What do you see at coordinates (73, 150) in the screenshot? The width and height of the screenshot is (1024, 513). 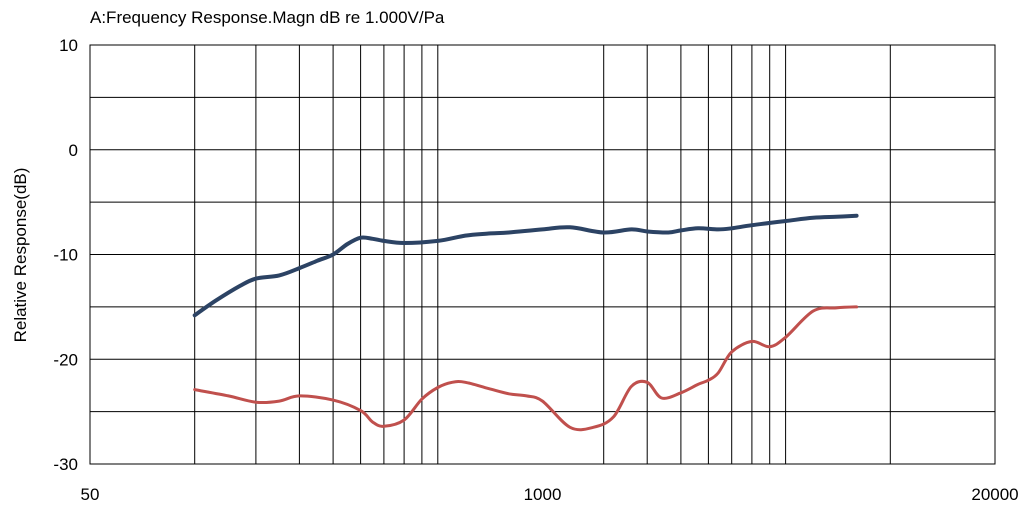 I see `y-tick-label: 0` at bounding box center [73, 150].